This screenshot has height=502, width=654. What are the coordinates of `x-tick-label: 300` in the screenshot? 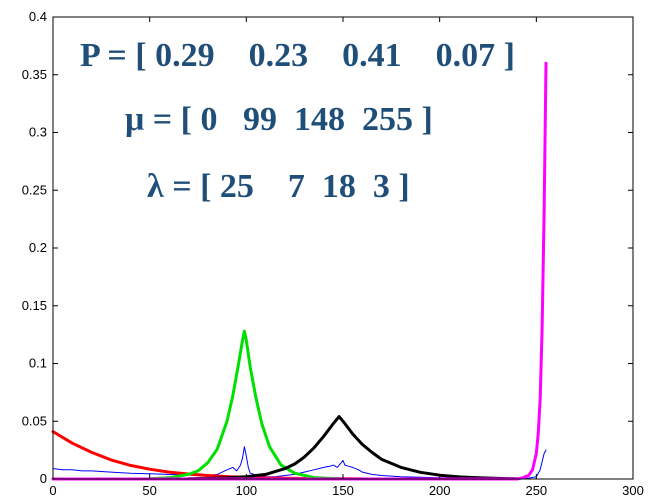 It's located at (633, 490).